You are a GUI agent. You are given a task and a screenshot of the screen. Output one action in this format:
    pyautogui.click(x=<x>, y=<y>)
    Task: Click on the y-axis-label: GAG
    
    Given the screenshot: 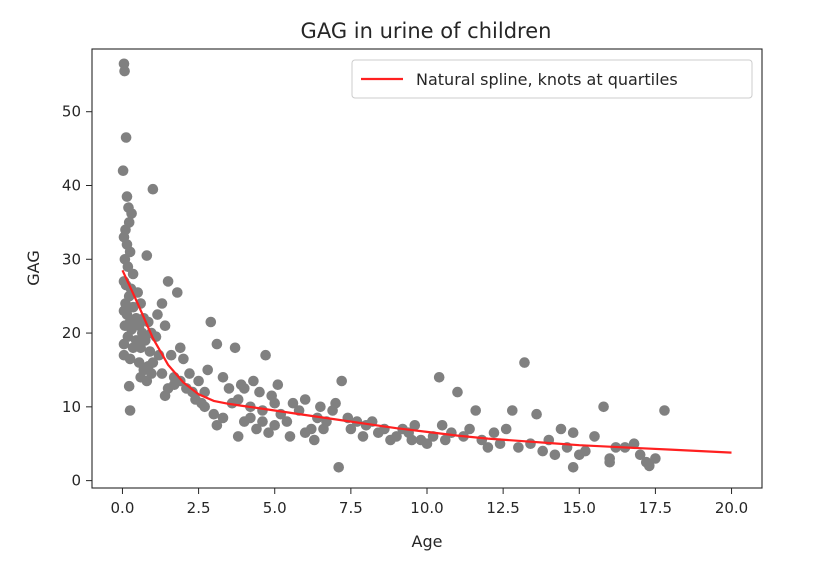 What is the action you would take?
    pyautogui.click(x=33, y=267)
    